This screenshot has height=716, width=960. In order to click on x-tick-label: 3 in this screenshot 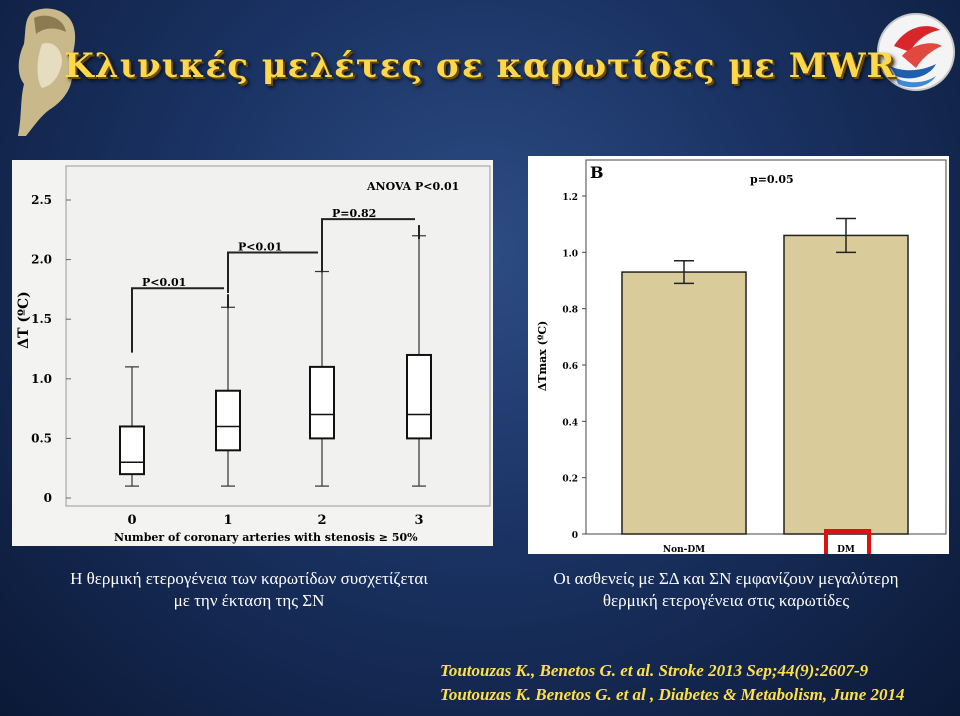, I will do `click(418, 520)`.